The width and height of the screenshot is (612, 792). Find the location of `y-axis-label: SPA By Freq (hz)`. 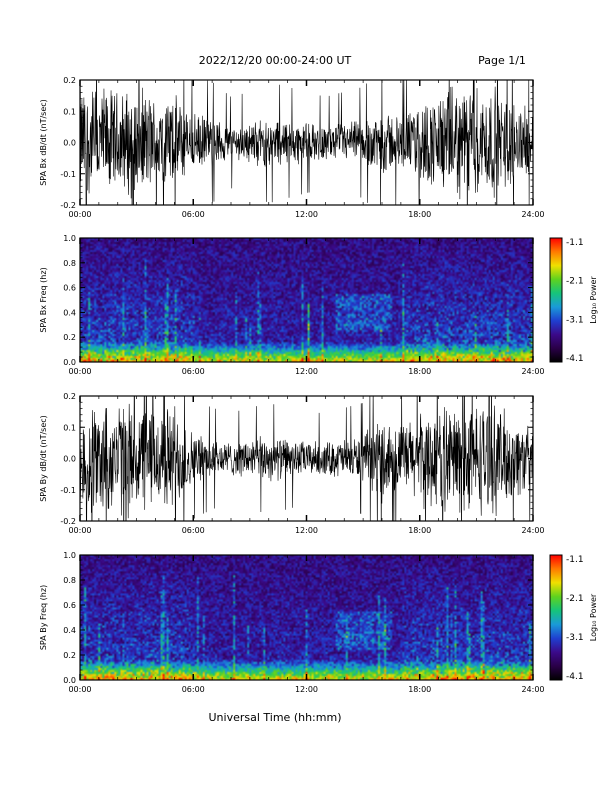

y-axis-label: SPA By Freq (hz) is located at coordinates (43, 617).